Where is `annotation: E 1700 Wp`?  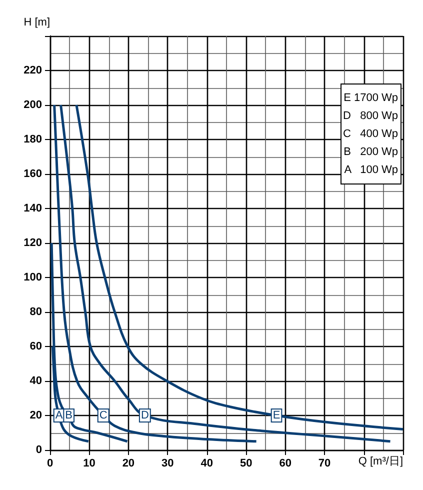
annotation: E 1700 Wp is located at coordinates (371, 98).